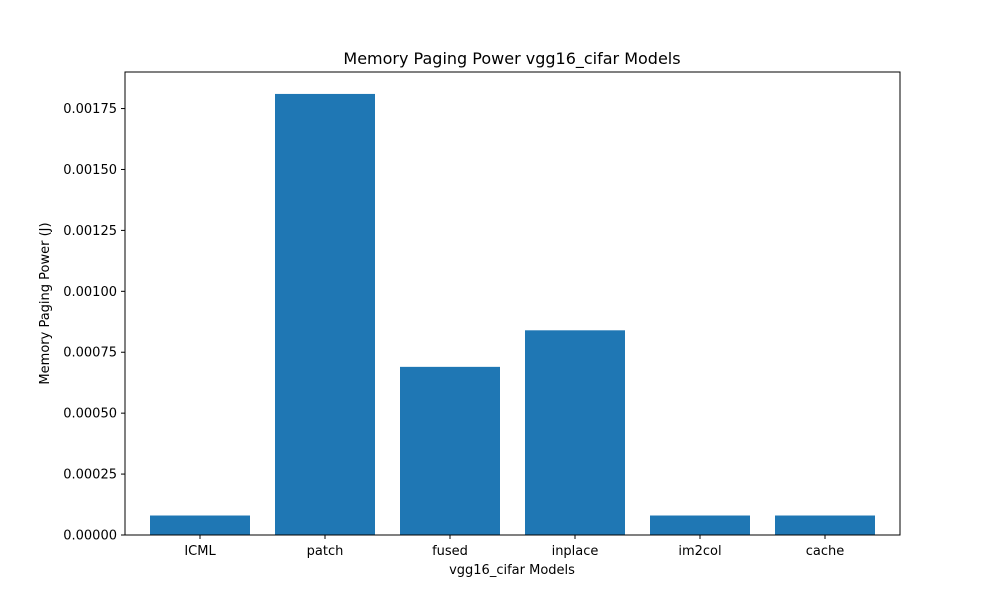 The width and height of the screenshot is (1000, 604). Describe the element at coordinates (325, 551) in the screenshot. I see `x-tick-label: patch` at that location.